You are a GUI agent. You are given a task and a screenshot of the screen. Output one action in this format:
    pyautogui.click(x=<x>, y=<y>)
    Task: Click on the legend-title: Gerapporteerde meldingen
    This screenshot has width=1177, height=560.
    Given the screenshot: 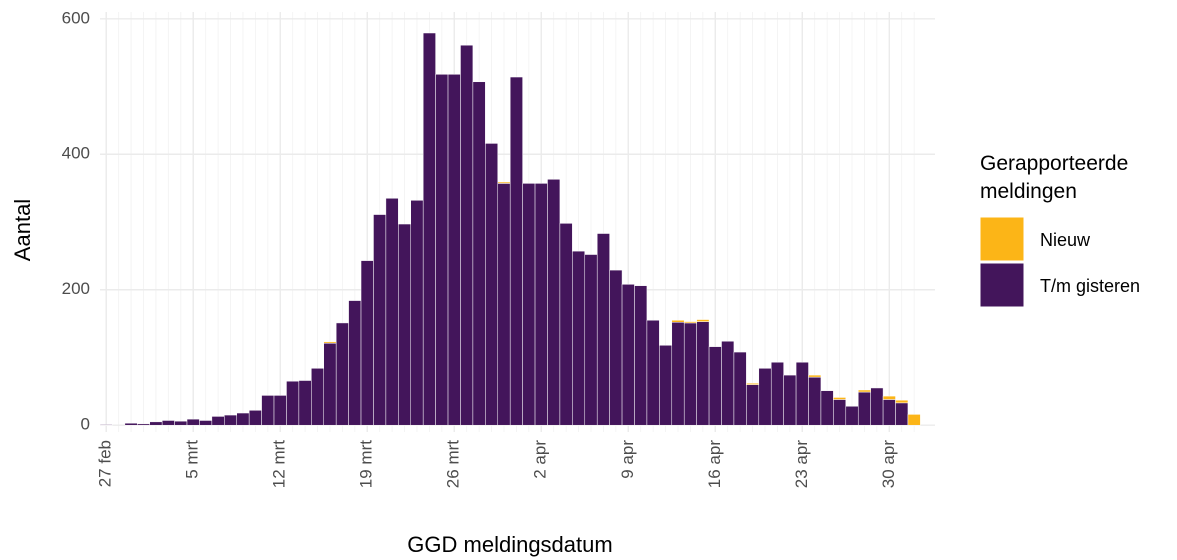 What is the action you would take?
    pyautogui.click(x=1054, y=177)
    